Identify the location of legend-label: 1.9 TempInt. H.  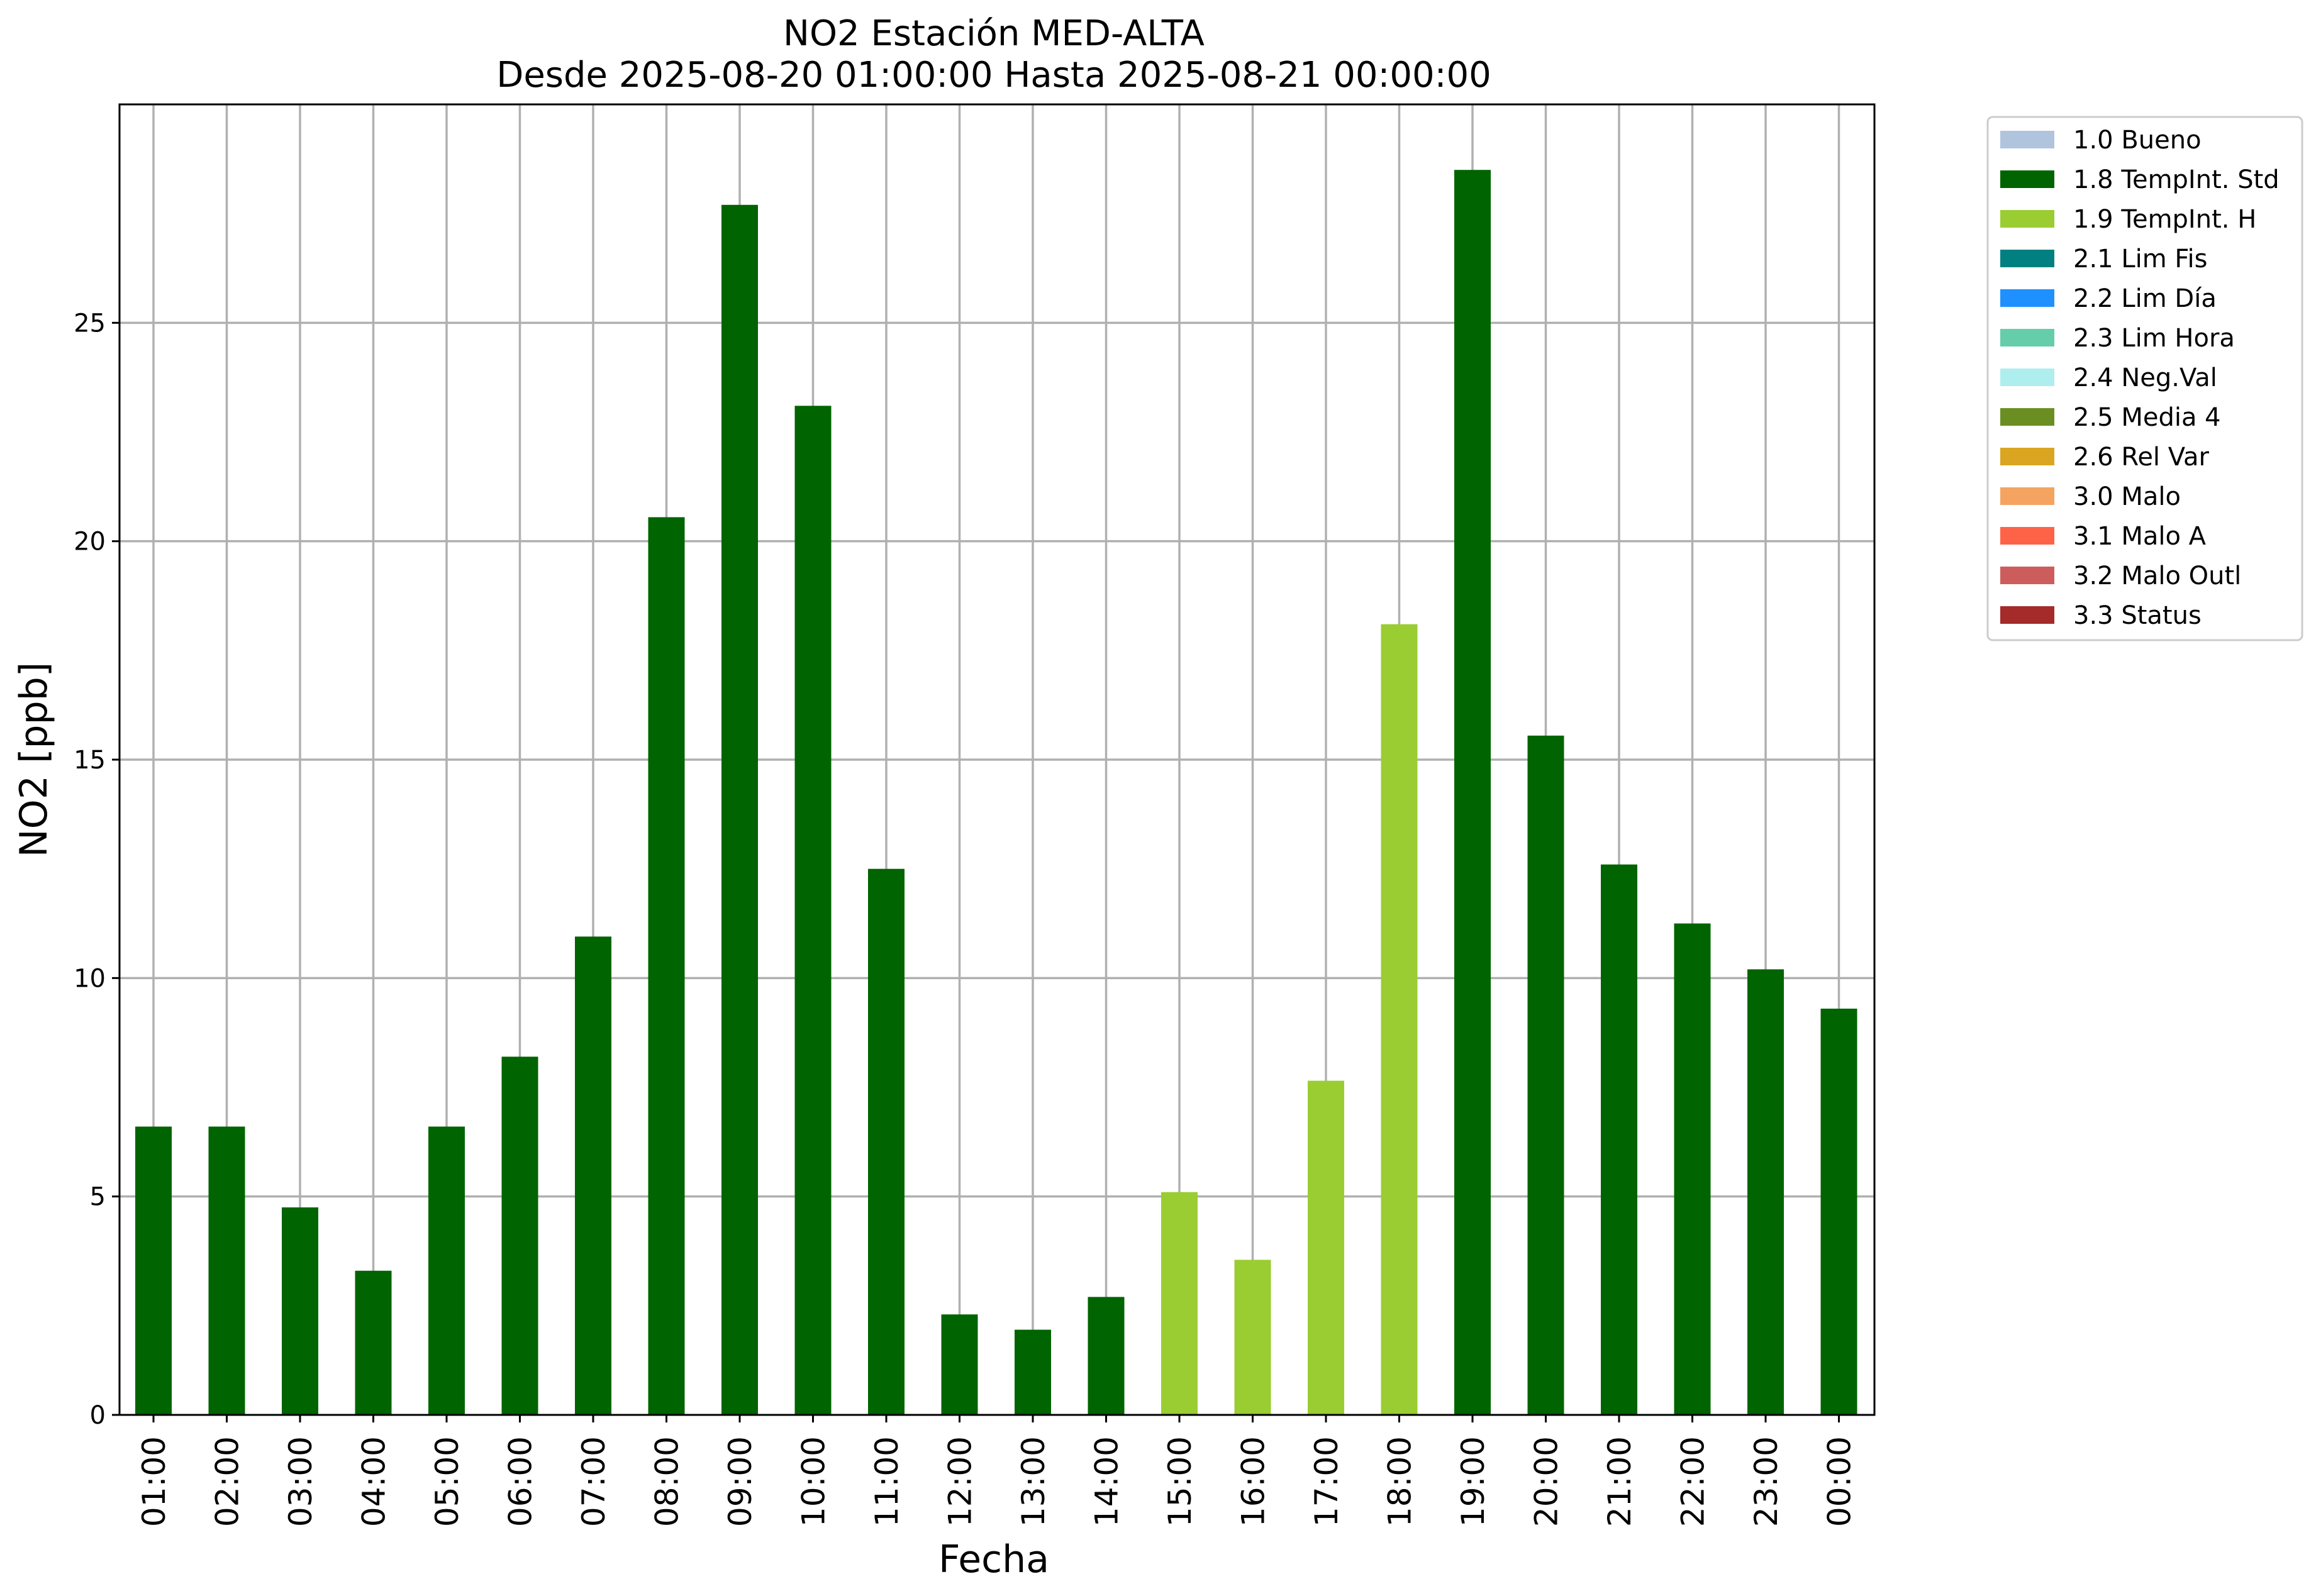
(2164, 219).